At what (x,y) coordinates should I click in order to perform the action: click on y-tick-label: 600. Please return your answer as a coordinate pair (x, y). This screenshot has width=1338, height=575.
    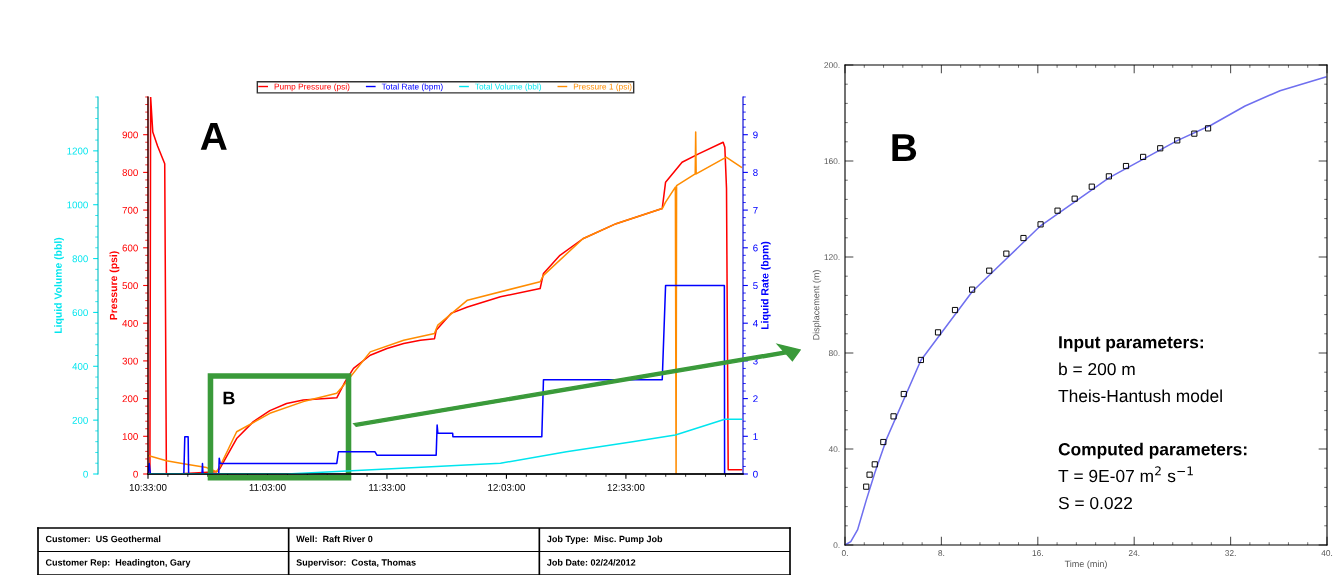
    Looking at the image, I should click on (130, 248).